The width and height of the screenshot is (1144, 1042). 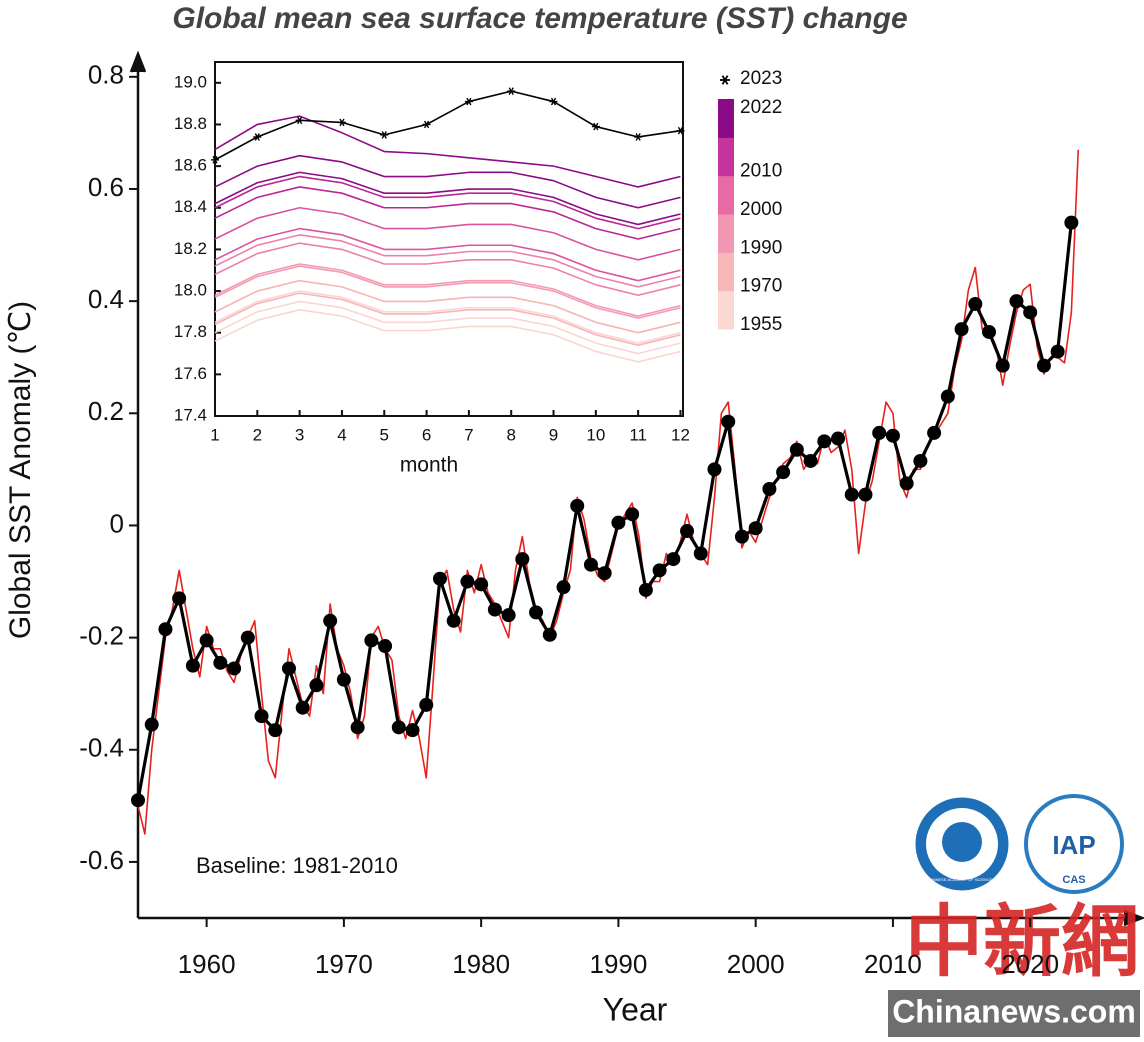 What do you see at coordinates (106, 75) in the screenshot?
I see `y-tick-label: 0.8` at bounding box center [106, 75].